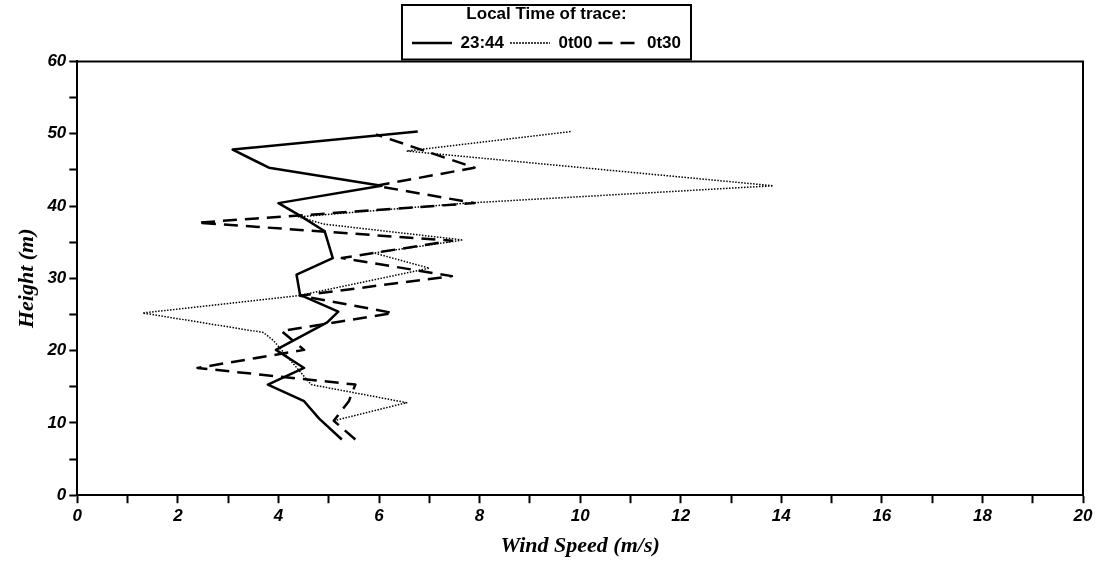 The image size is (1108, 569). I want to click on legend-label: 23:44, so click(482, 42).